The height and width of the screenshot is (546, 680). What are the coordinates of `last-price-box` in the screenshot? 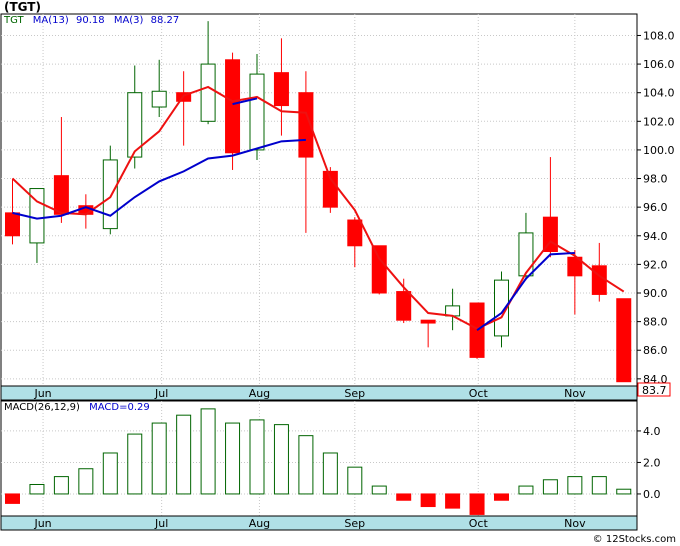 It's located at (654, 389).